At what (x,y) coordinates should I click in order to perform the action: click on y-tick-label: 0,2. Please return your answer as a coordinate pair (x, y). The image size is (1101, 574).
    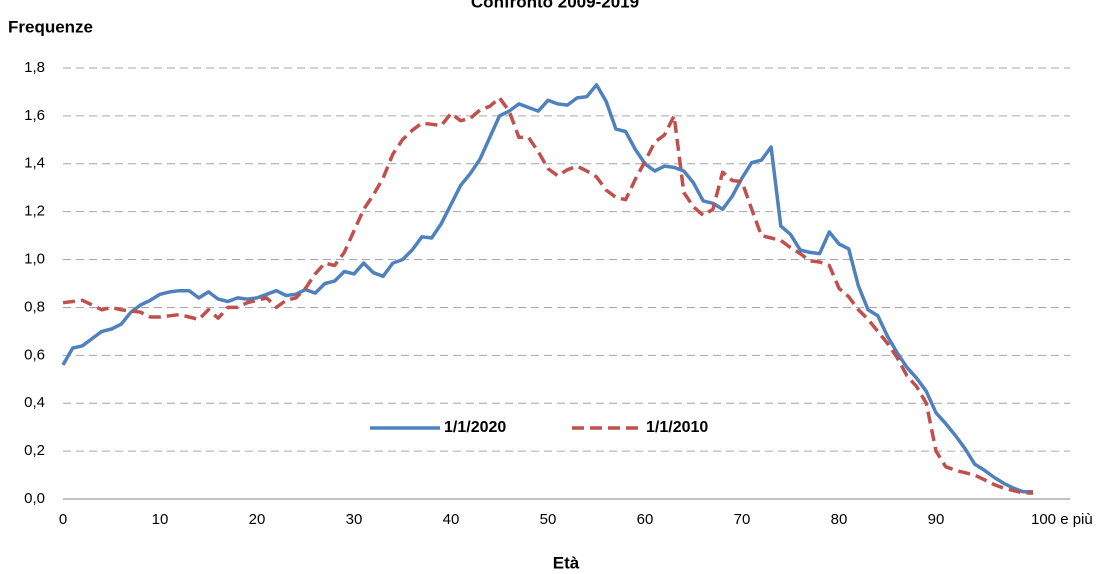
    Looking at the image, I should click on (34, 450).